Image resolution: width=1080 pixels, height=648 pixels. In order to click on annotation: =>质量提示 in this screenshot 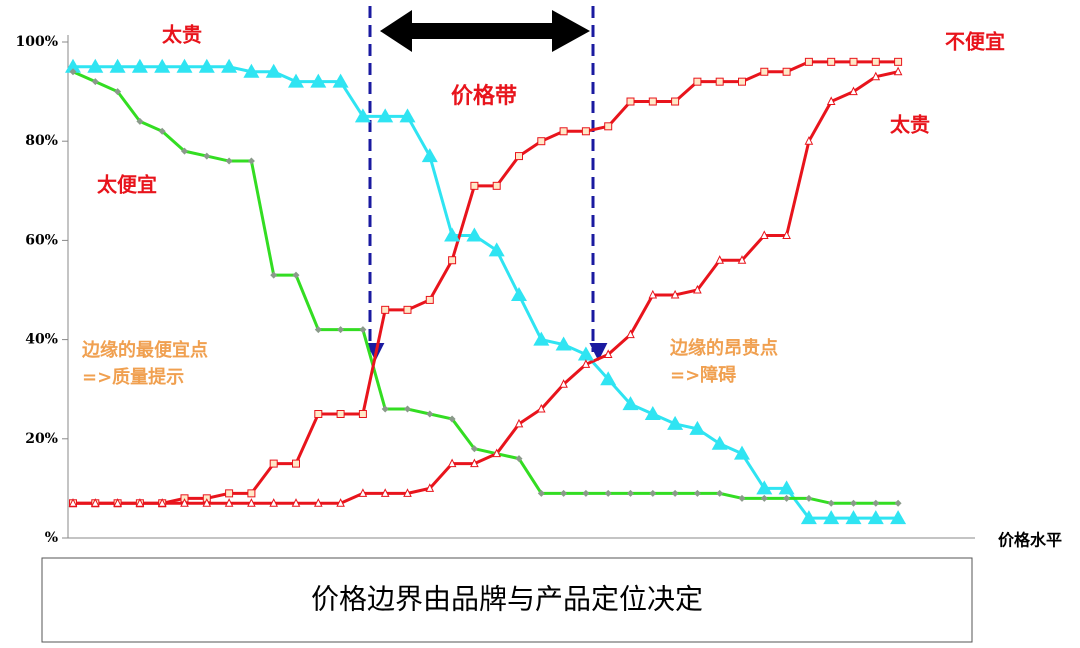, I will do `click(133, 377)`.